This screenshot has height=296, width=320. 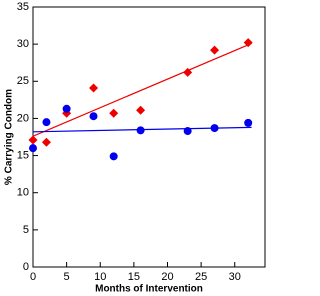 What do you see at coordinates (100, 277) in the screenshot?
I see `x-tick-label: 10` at bounding box center [100, 277].